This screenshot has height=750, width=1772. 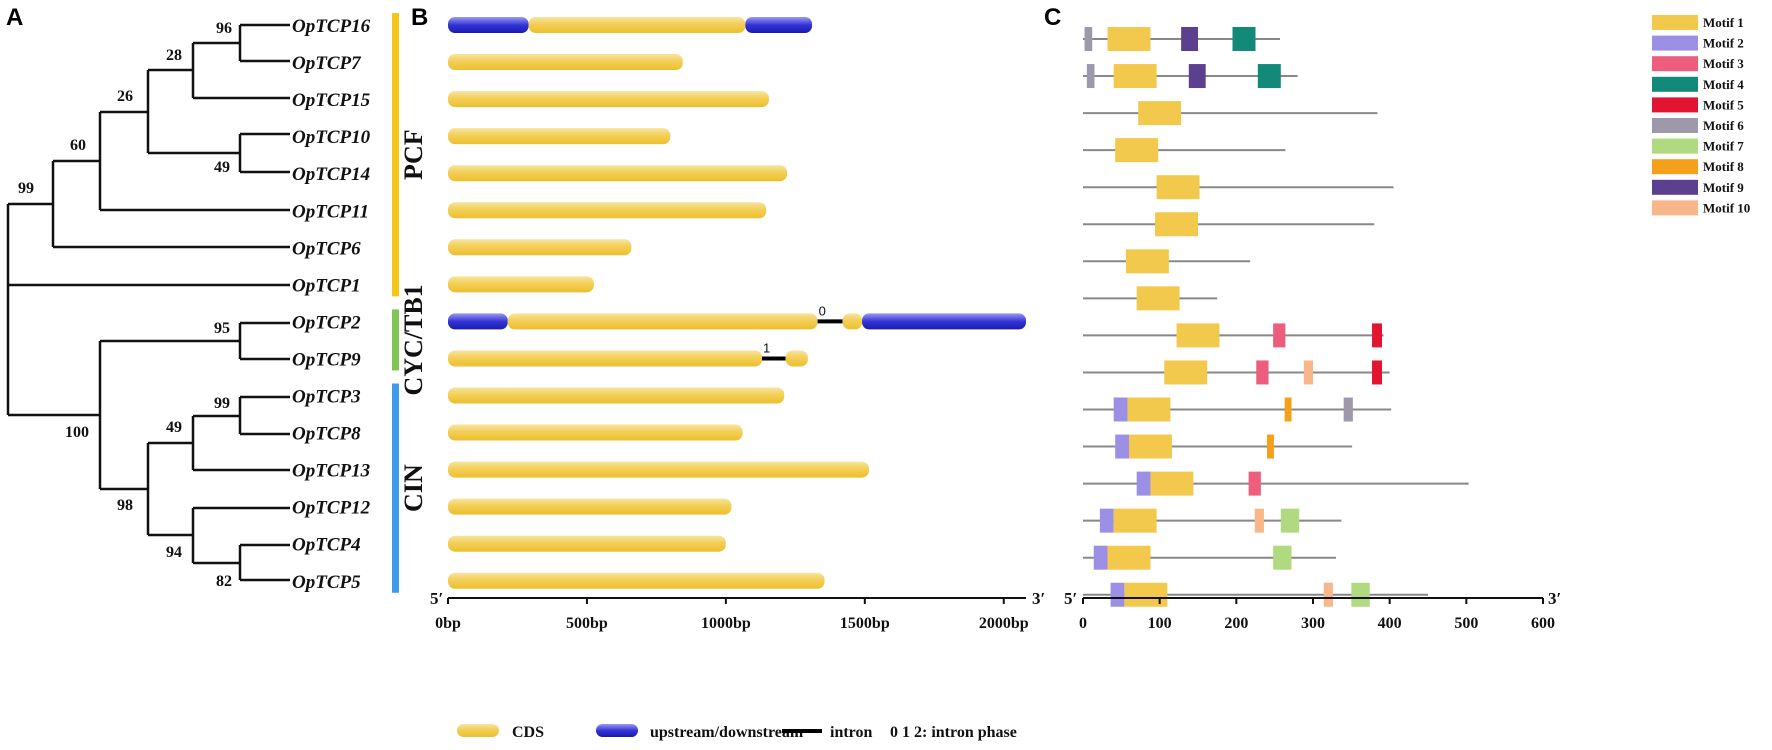 I want to click on axis-tick-label: 500bp, so click(x=587, y=623).